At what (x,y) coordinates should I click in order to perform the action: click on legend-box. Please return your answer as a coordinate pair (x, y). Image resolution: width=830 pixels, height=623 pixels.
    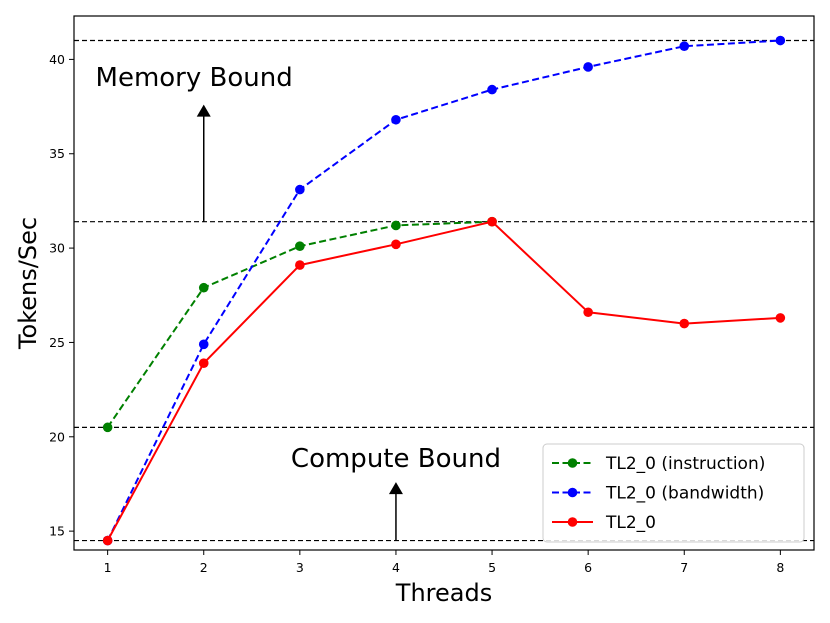
    Looking at the image, I should click on (673, 493).